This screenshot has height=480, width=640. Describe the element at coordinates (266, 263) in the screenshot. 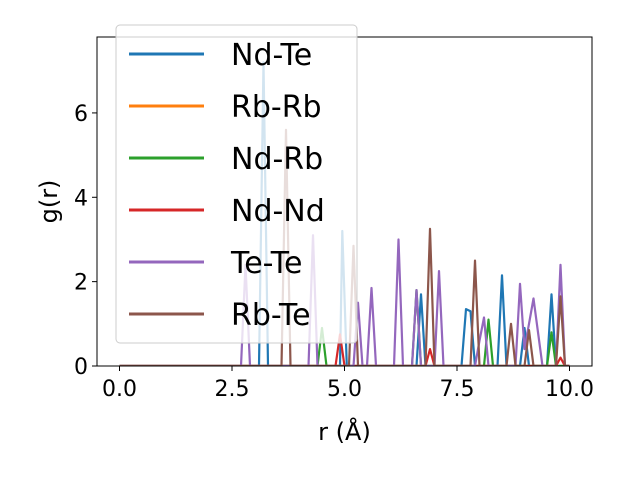

I see `legend-entry-label: Te-Te` at that location.